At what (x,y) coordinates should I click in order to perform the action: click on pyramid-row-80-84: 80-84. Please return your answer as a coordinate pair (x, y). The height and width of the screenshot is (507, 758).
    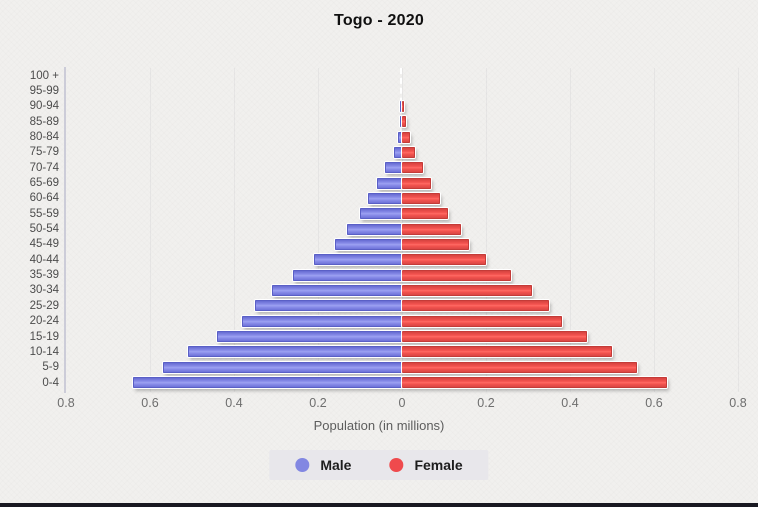
    Looking at the image, I should click on (379, 136).